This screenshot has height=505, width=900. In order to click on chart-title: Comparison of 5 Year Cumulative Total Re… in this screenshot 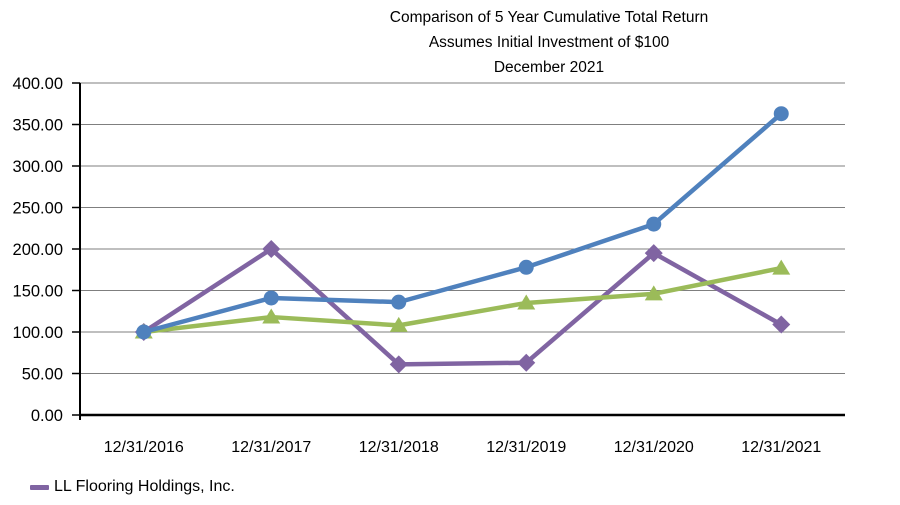, I will do `click(549, 42)`.